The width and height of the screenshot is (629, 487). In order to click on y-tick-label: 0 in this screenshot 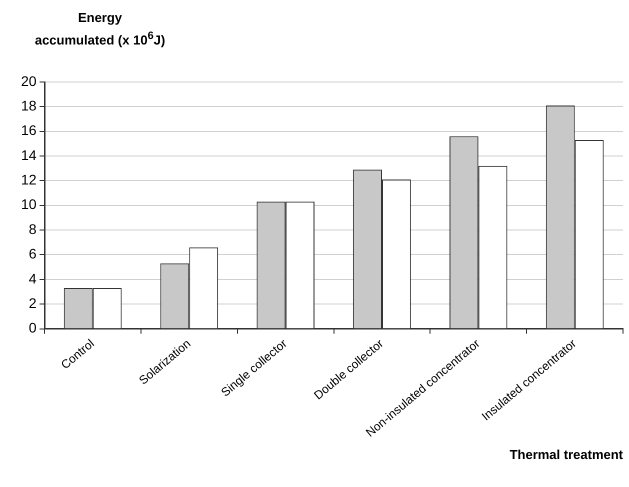, I will do `click(32, 328)`.